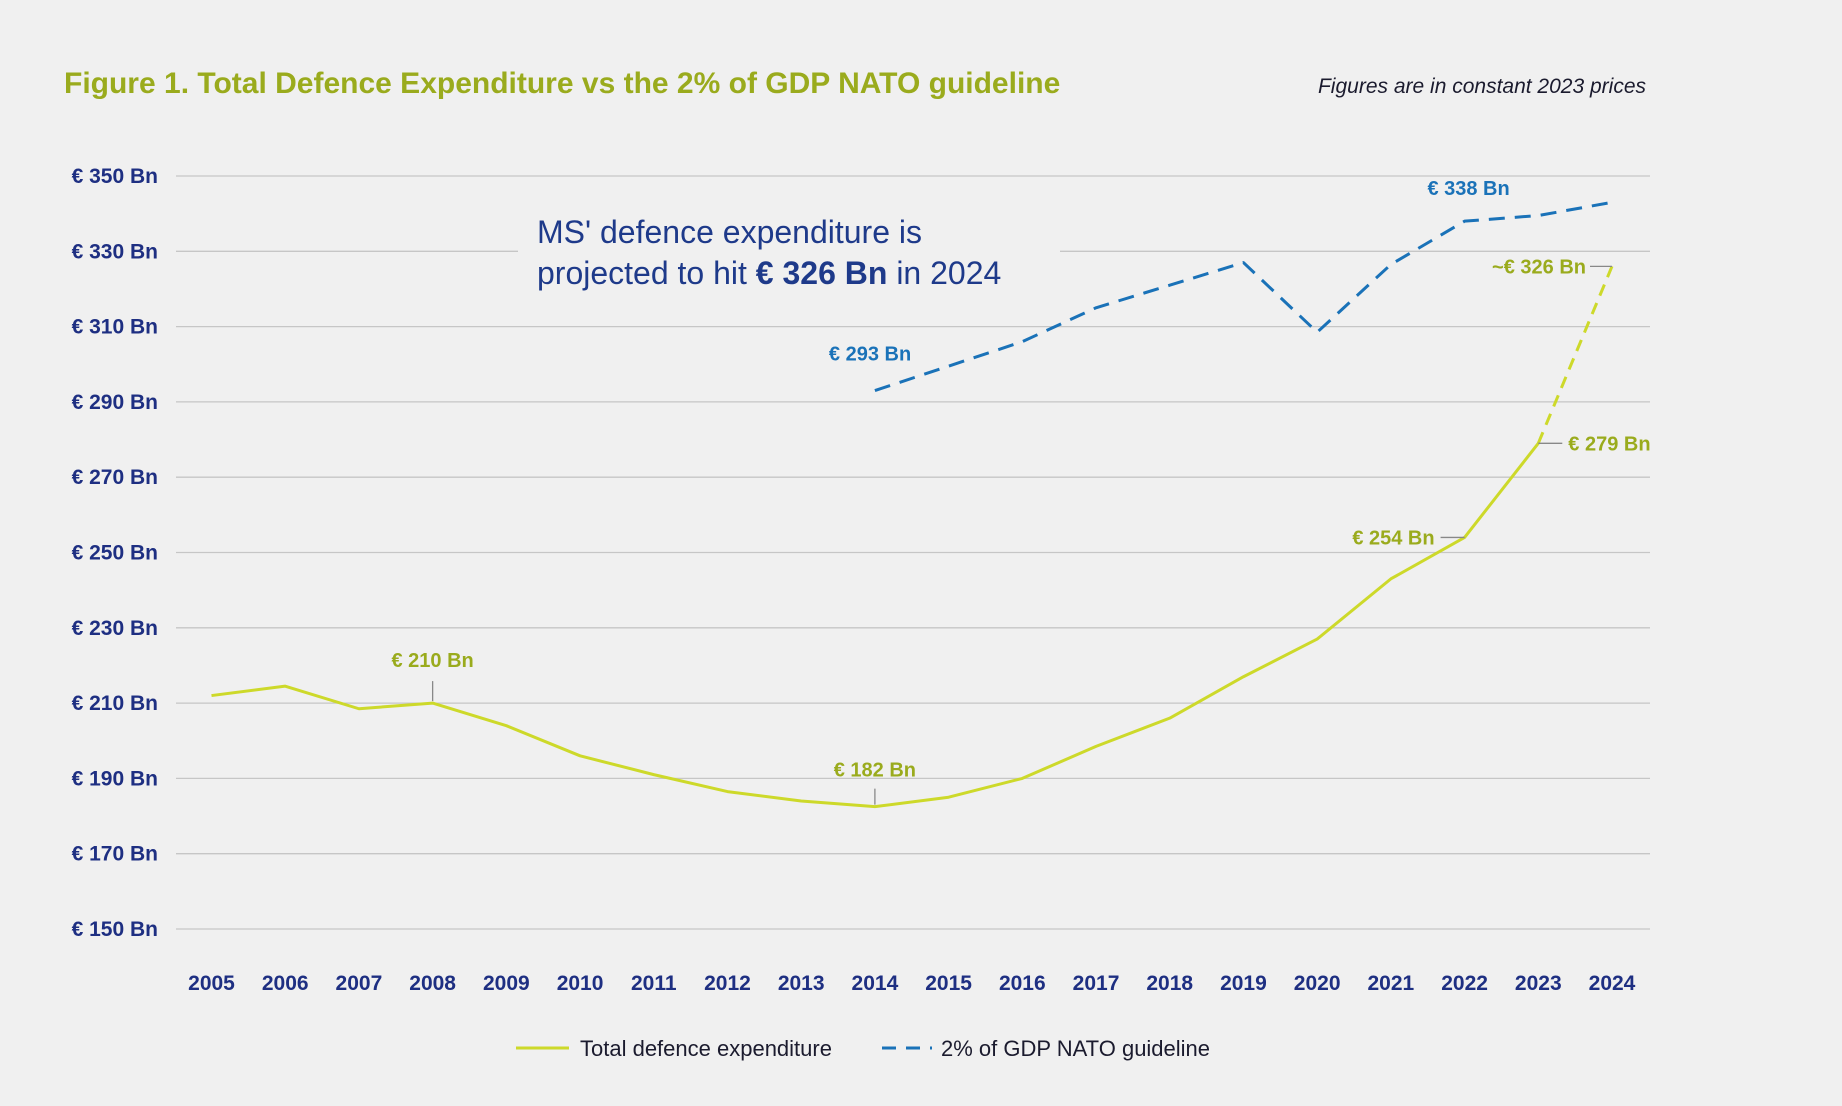  Describe the element at coordinates (944, 273) in the screenshot. I see `annotation-line-2-suffix: in 2024` at that location.